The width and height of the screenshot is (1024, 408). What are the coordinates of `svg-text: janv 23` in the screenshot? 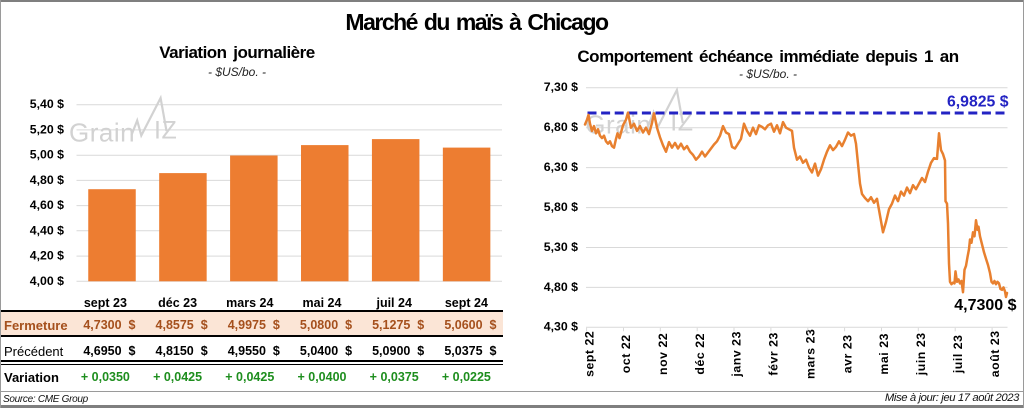 It's located at (737, 354).